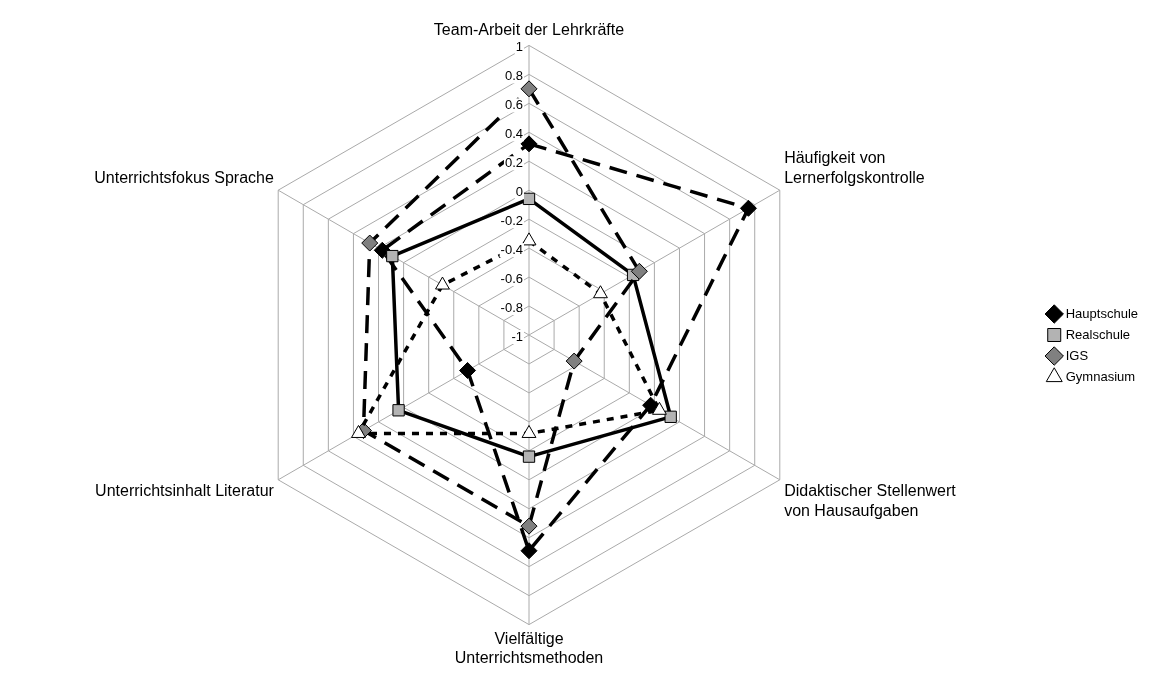 This screenshot has width=1168, height=691. What do you see at coordinates (513, 162) in the screenshot?
I see `y-tick-label: 0.2` at bounding box center [513, 162].